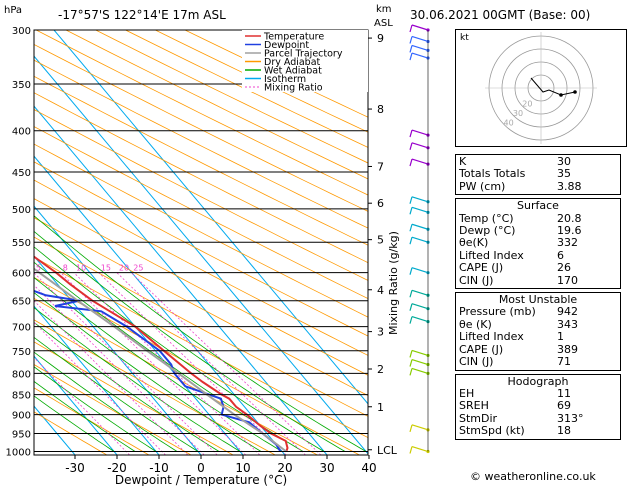 Image resolution: width=629 pixels, height=486 pixels. What do you see at coordinates (387, 450) in the screenshot?
I see `km-tick-label: LCL` at bounding box center [387, 450].